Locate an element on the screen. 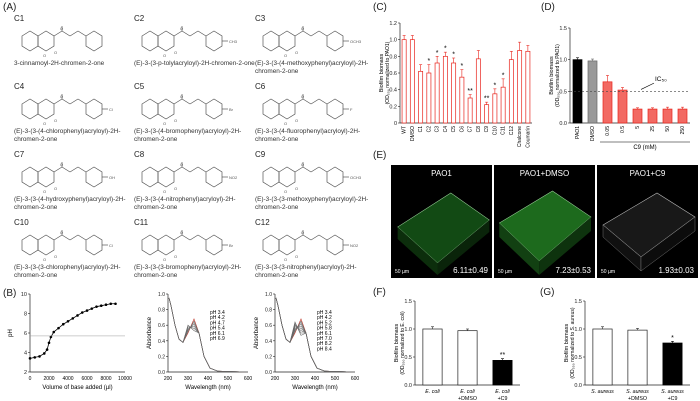 The height and width of the screenshot is (401, 700). x-tick-label: C7 is located at coordinates (471, 129).